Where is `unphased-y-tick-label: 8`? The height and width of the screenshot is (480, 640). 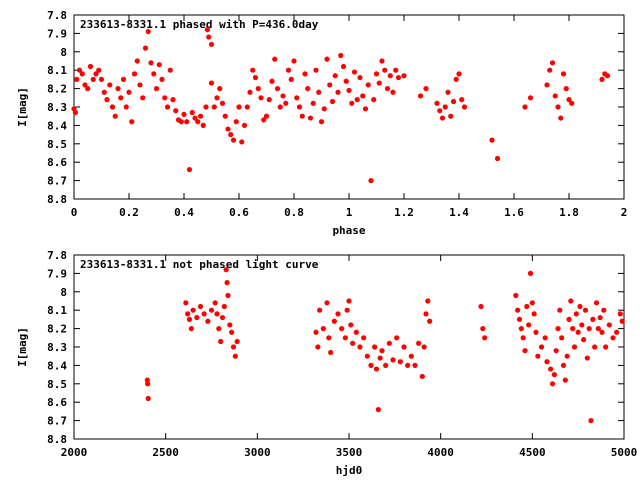 unphased-y-tick-label: 8 is located at coordinates (63, 292).